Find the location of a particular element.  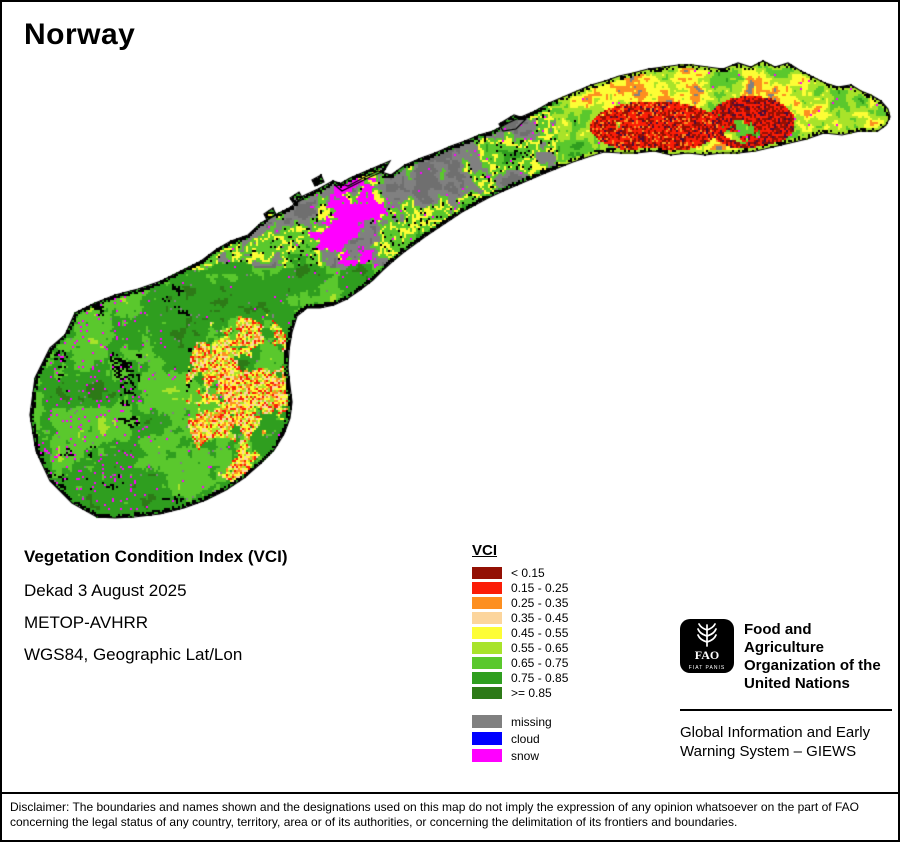

legend-label: snow is located at coordinates (525, 755).